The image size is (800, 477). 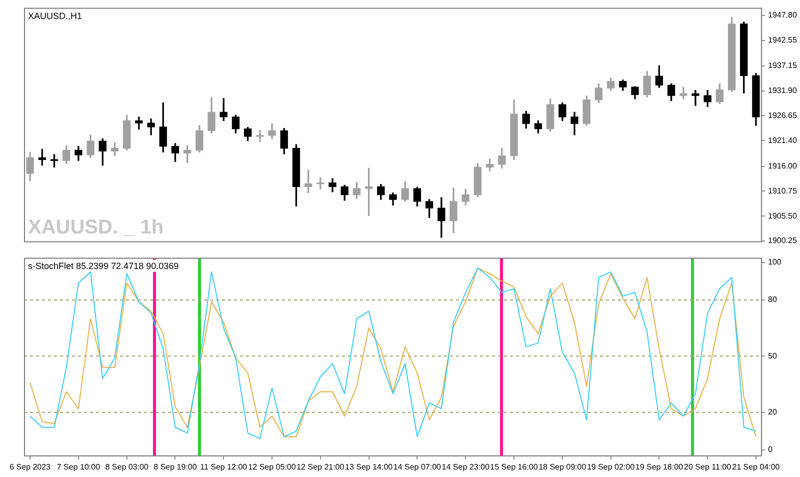 What do you see at coordinates (659, 467) in the screenshot?
I see `x-tick-label: 19 Sep 18:00` at bounding box center [659, 467].